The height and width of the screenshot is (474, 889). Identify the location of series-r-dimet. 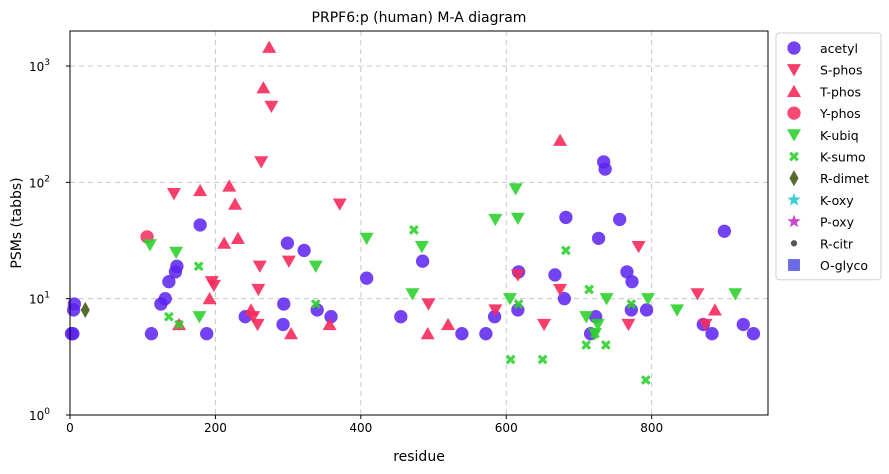
(85, 309).